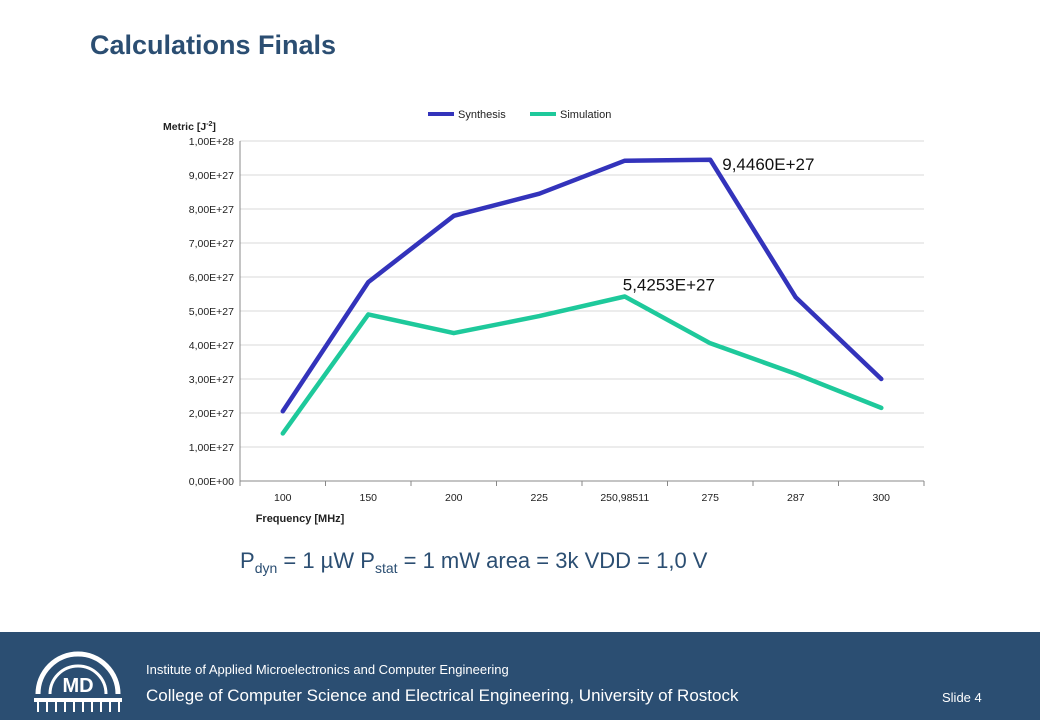 The width and height of the screenshot is (1040, 720). Describe the element at coordinates (796, 498) in the screenshot. I see `x-tick-label: 287` at that location.